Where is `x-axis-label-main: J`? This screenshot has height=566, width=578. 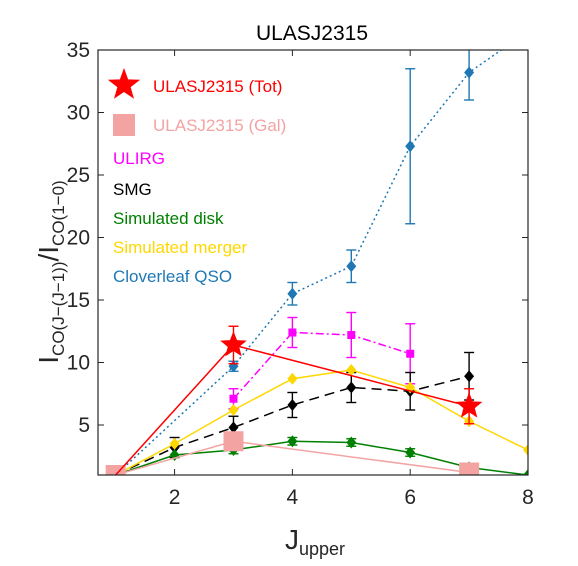 x-axis-label-main: J is located at coordinates (292, 539).